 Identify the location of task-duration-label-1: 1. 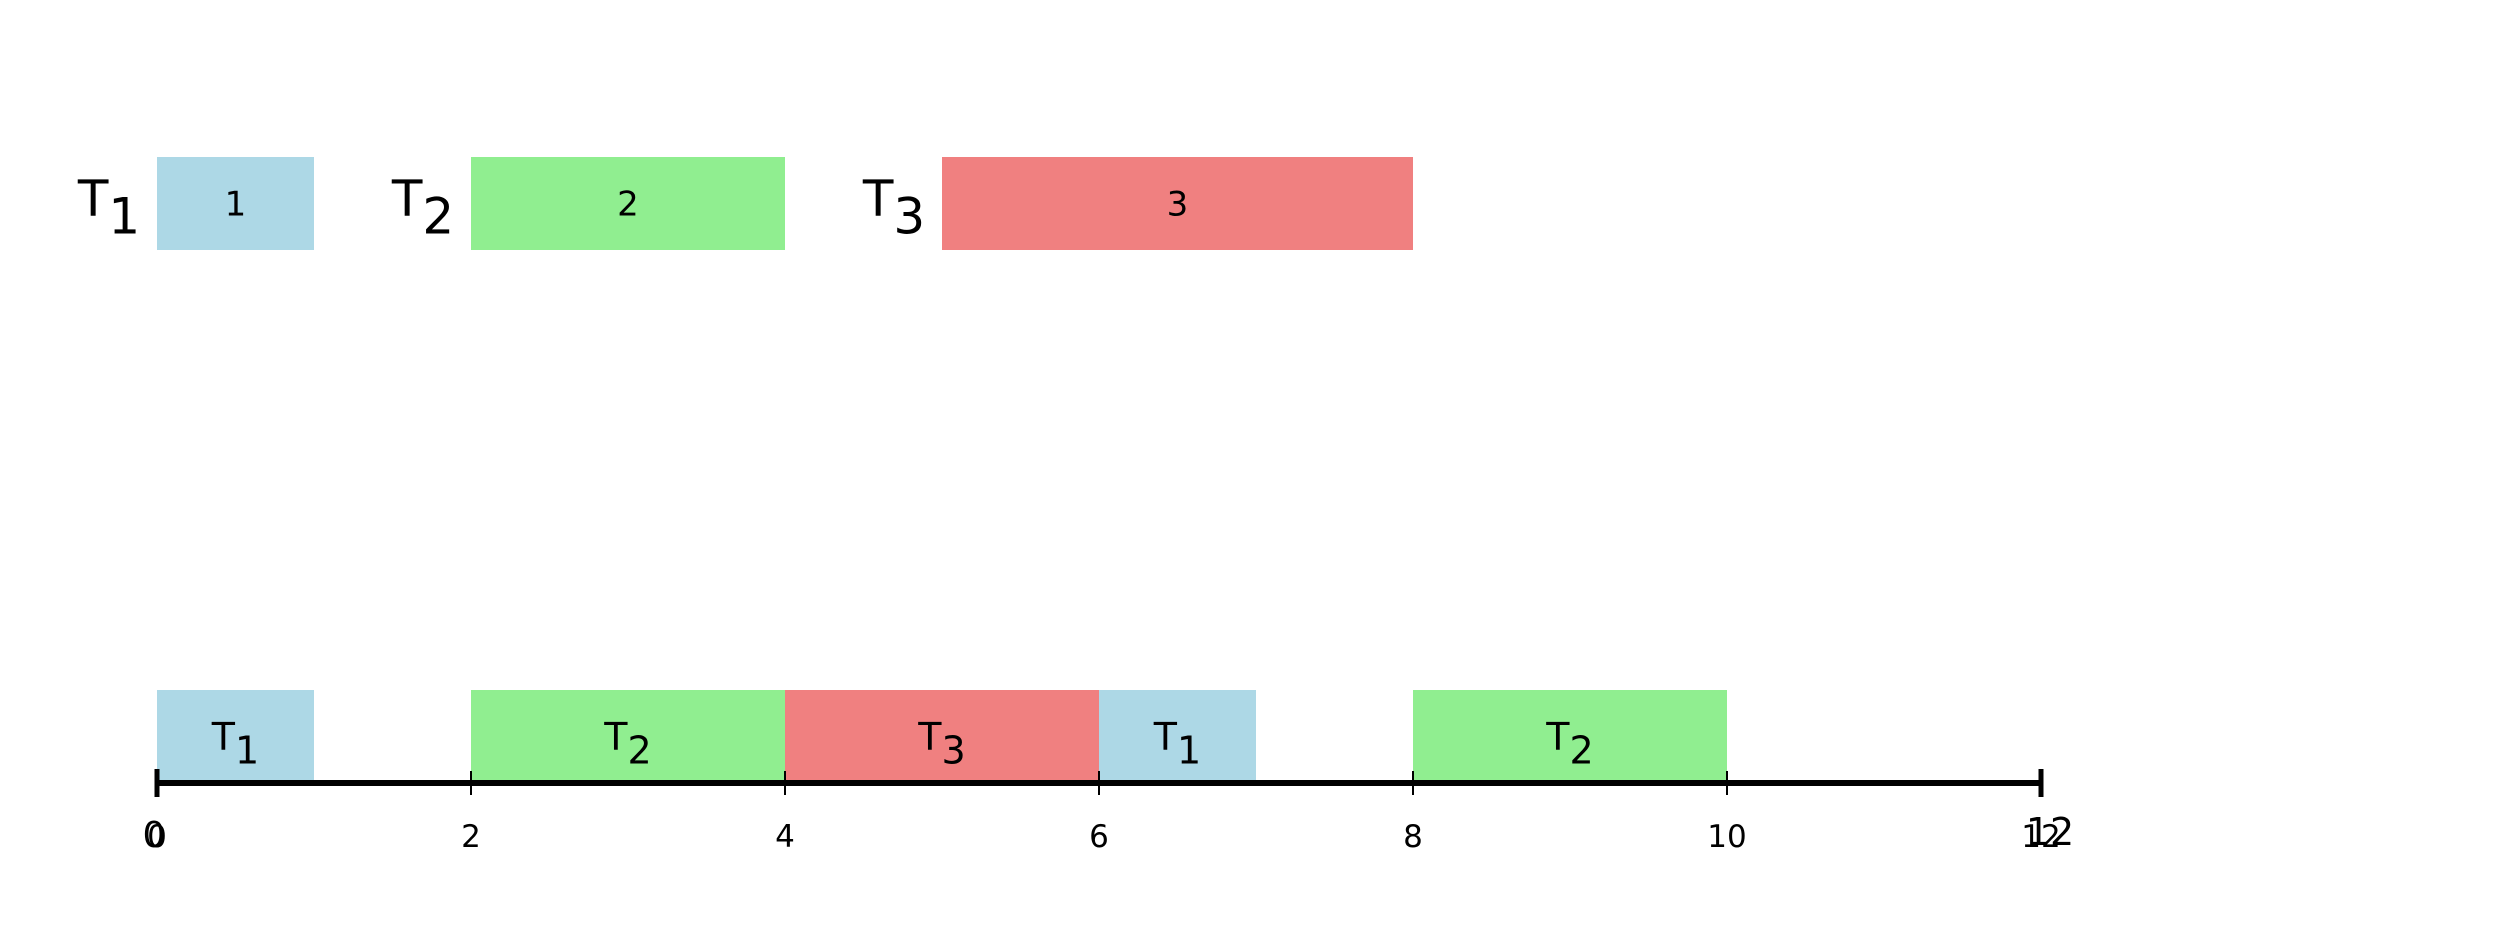
(236, 205).